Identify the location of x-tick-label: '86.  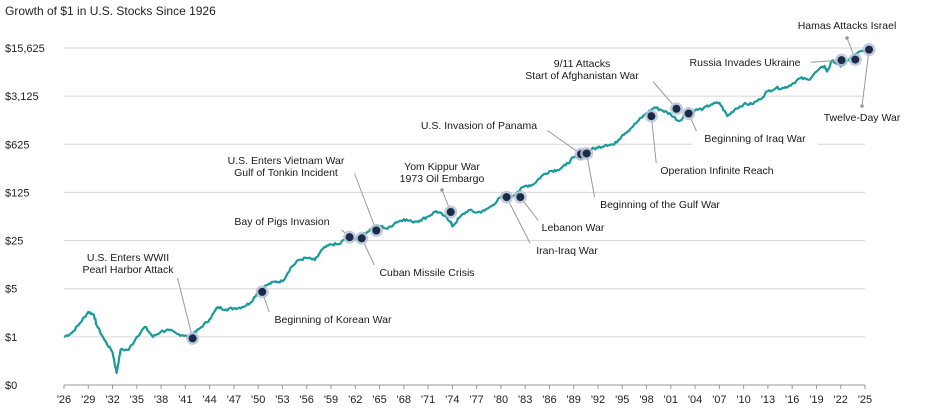
(549, 400).